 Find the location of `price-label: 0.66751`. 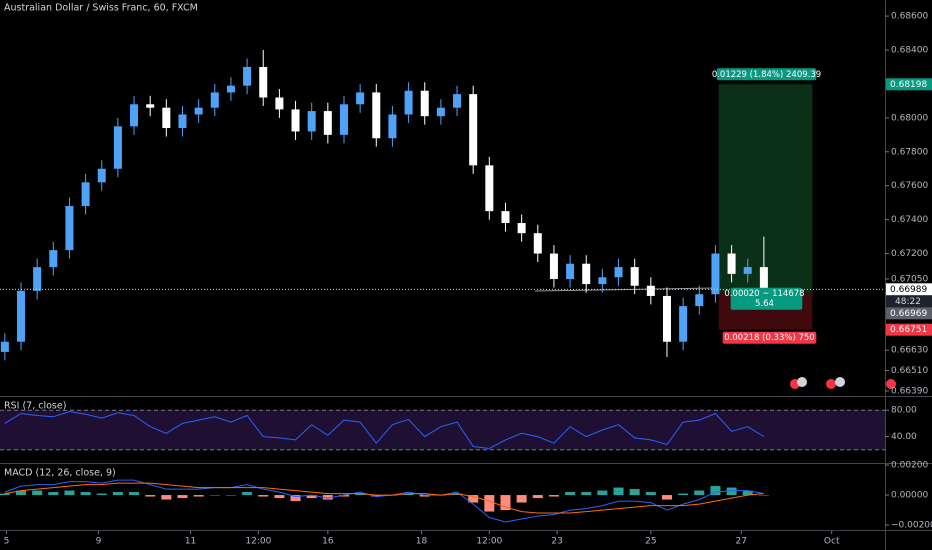

price-label: 0.66751 is located at coordinates (908, 330).